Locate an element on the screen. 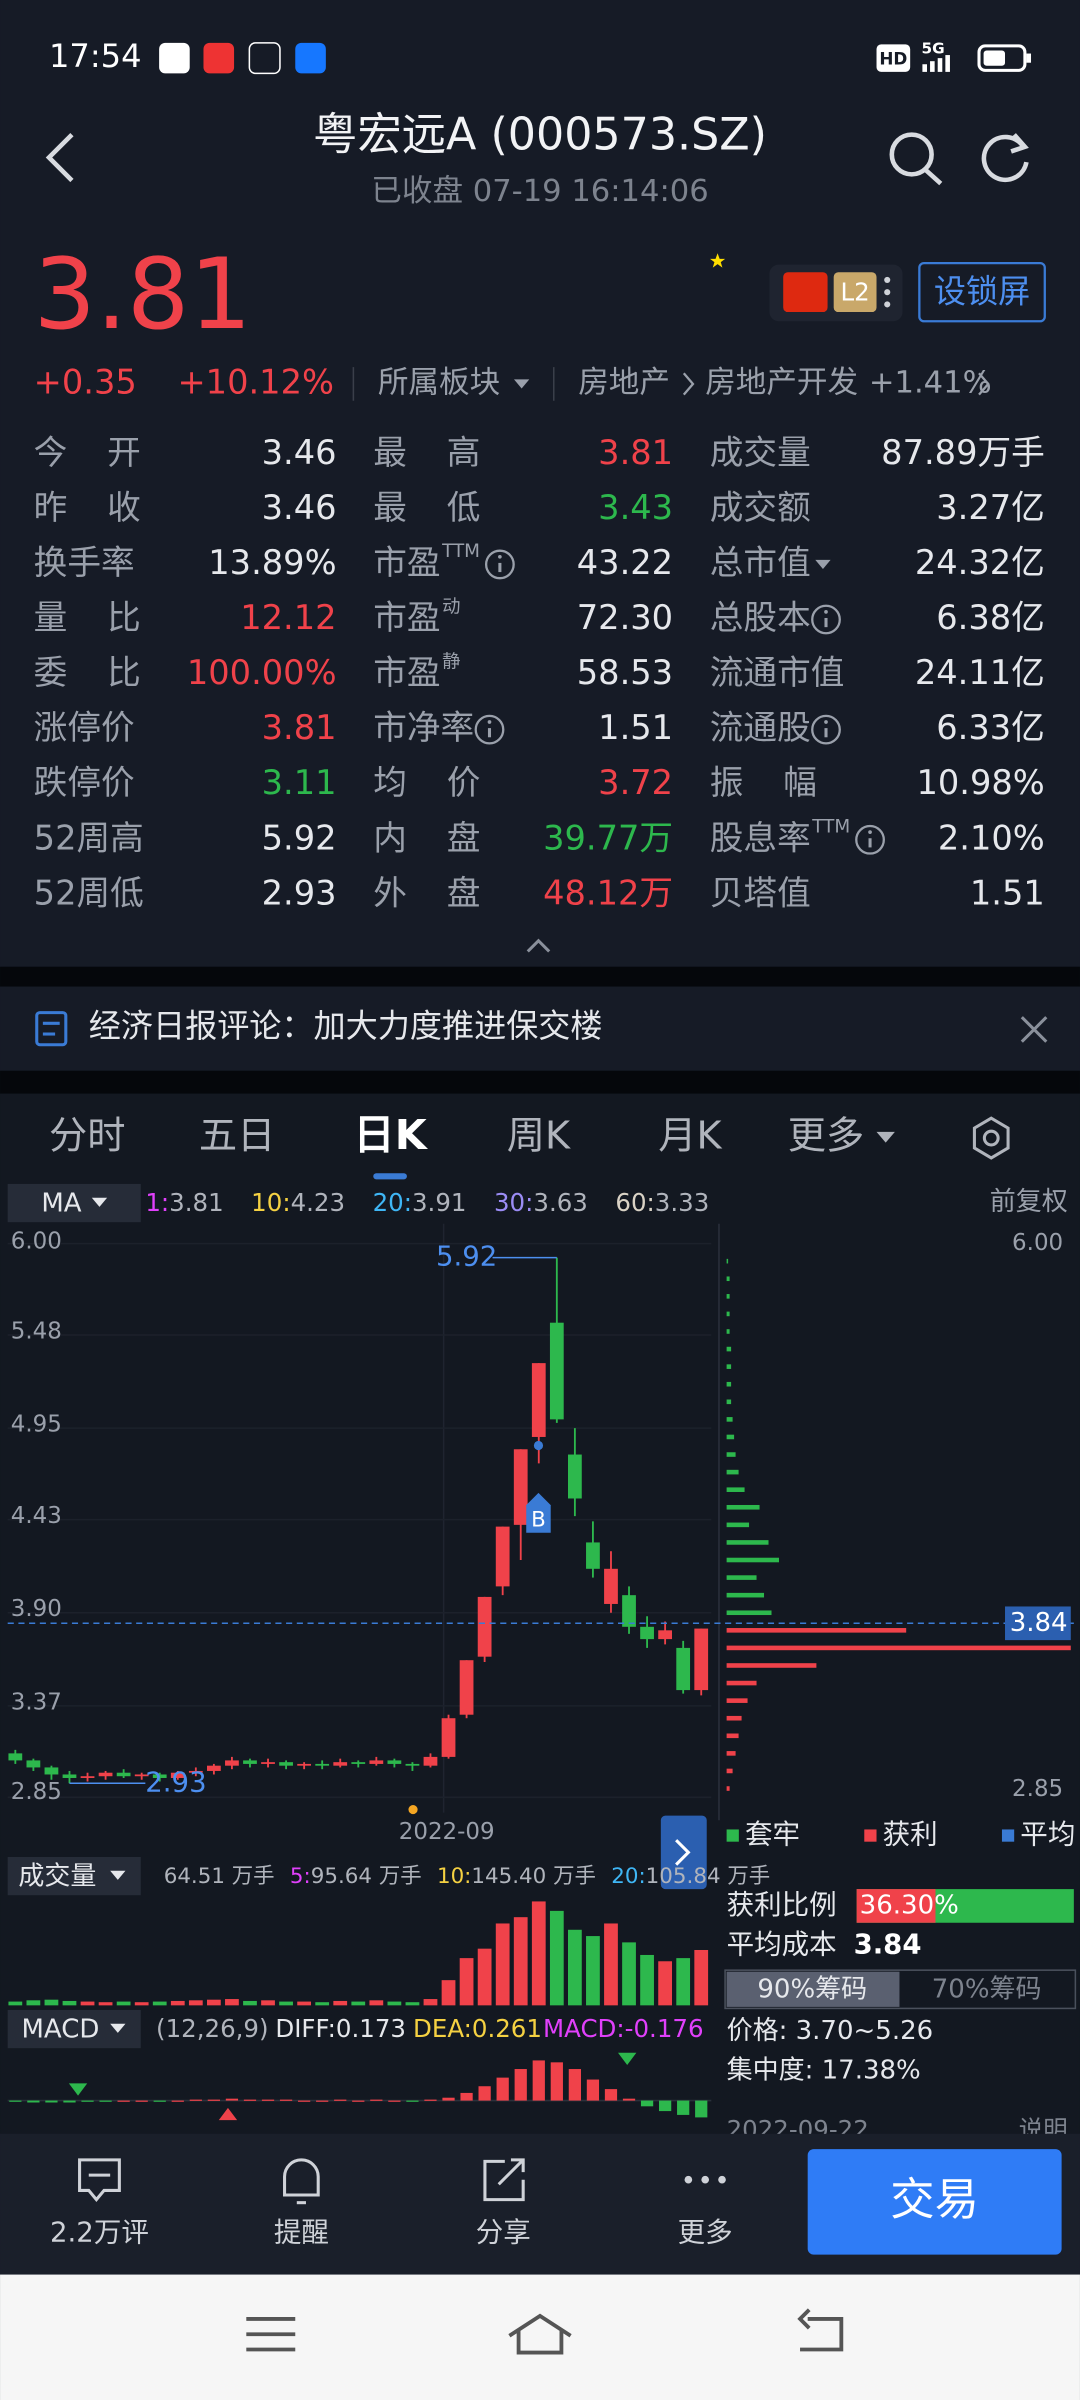 This screenshot has height=2400, width=1080. chart-settings is located at coordinates (991, 1138).